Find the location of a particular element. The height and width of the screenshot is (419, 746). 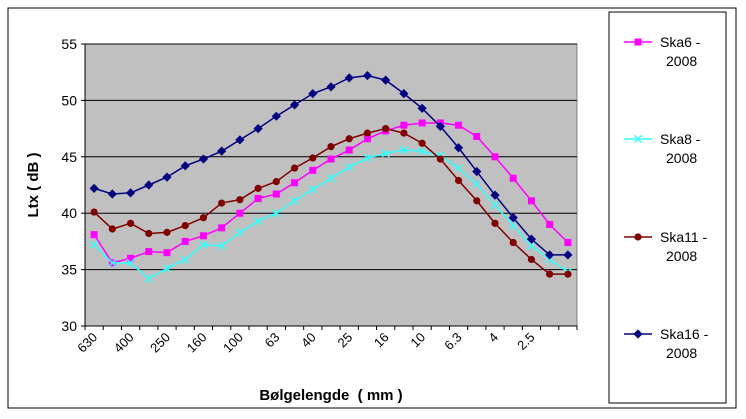

y-tick-label: 55 is located at coordinates (69, 44).